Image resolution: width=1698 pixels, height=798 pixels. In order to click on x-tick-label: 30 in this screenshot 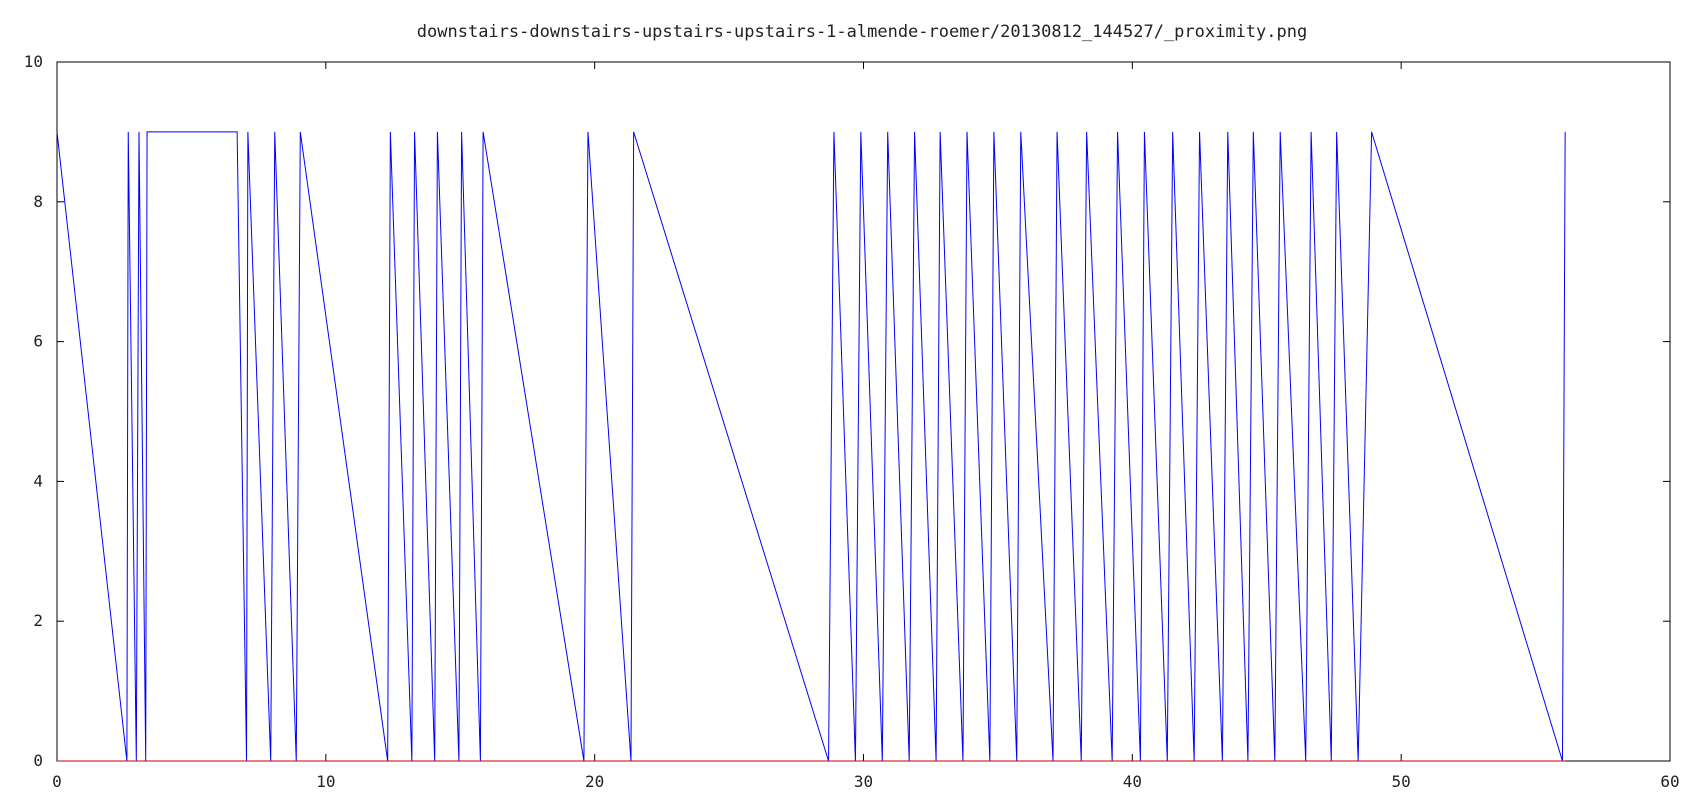, I will do `click(863, 781)`.